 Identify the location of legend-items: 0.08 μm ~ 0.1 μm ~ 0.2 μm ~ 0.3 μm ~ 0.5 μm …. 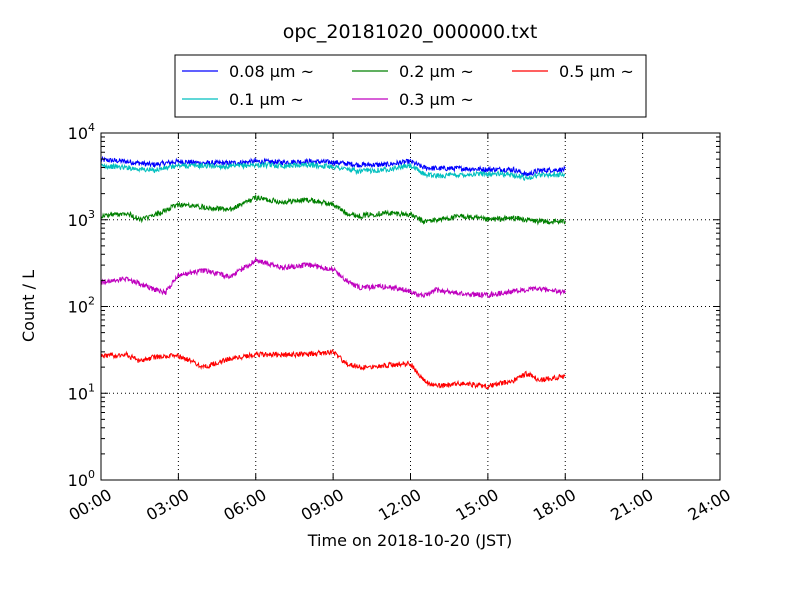
(408, 85).